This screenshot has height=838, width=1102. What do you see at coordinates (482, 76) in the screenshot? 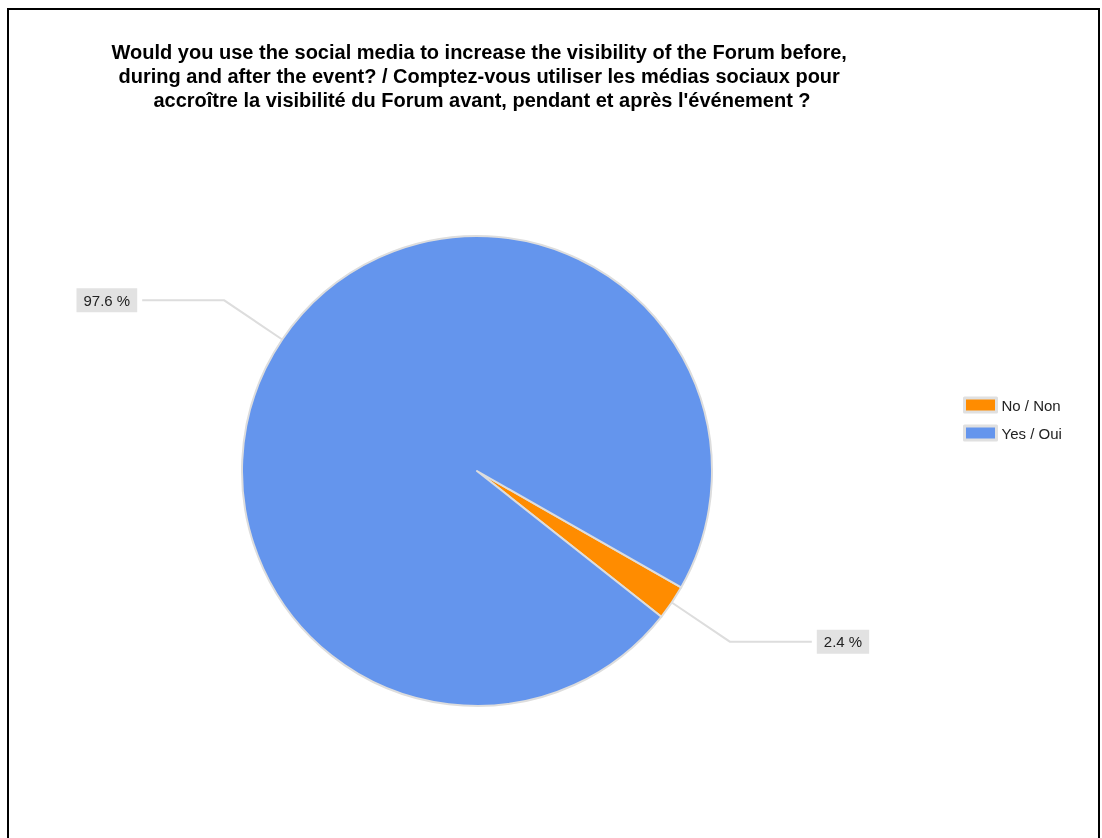
I see `chart-title: Would you use the social media to increase the visibility of the Forum before, during and after the event? / Comptez-vous utiliser les médias sociaux pour accroître la visibilité du Forum avant, pendant et après l'événement ?` at bounding box center [482, 76].